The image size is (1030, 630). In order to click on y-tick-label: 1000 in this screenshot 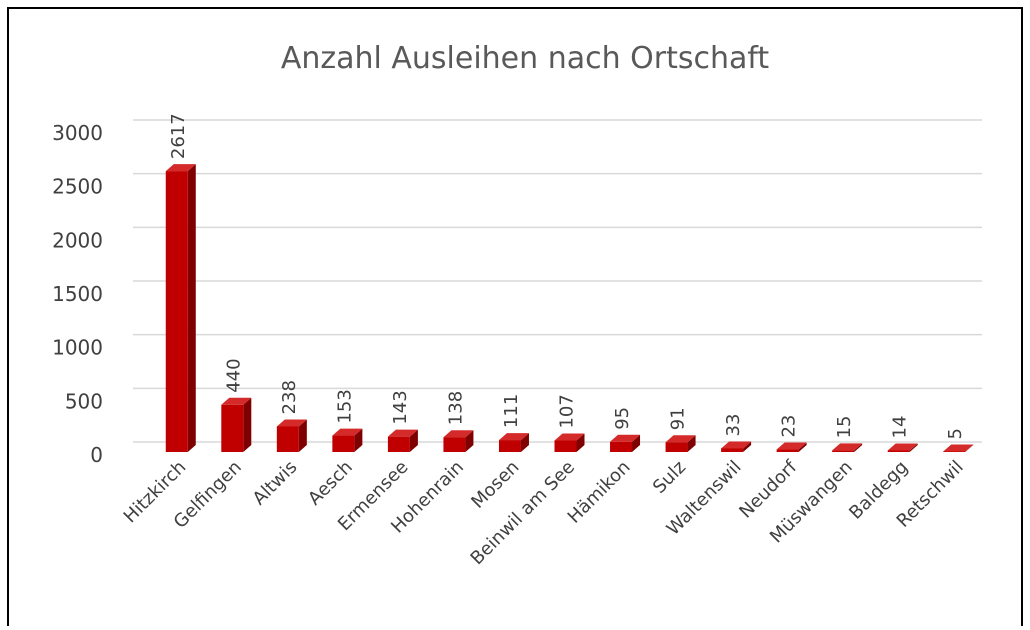, I will do `click(77, 348)`.